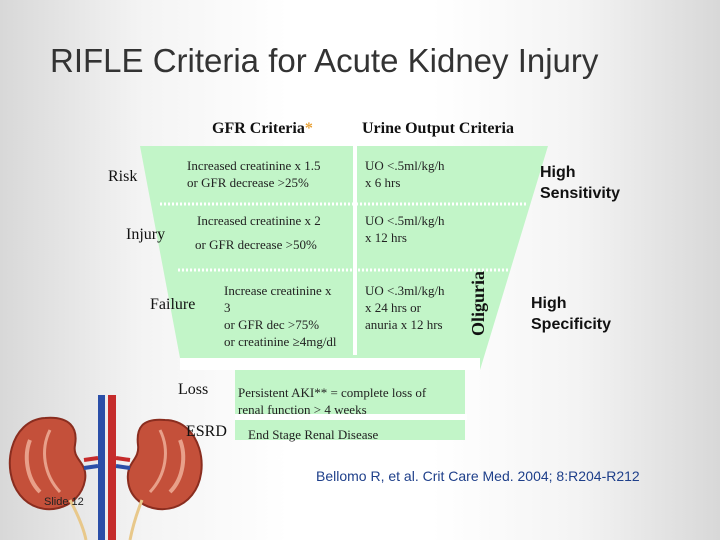 Image resolution: width=720 pixels, height=540 pixels. What do you see at coordinates (580, 183) in the screenshot?
I see `high-sensitivity-label: High Sensitivity` at bounding box center [580, 183].